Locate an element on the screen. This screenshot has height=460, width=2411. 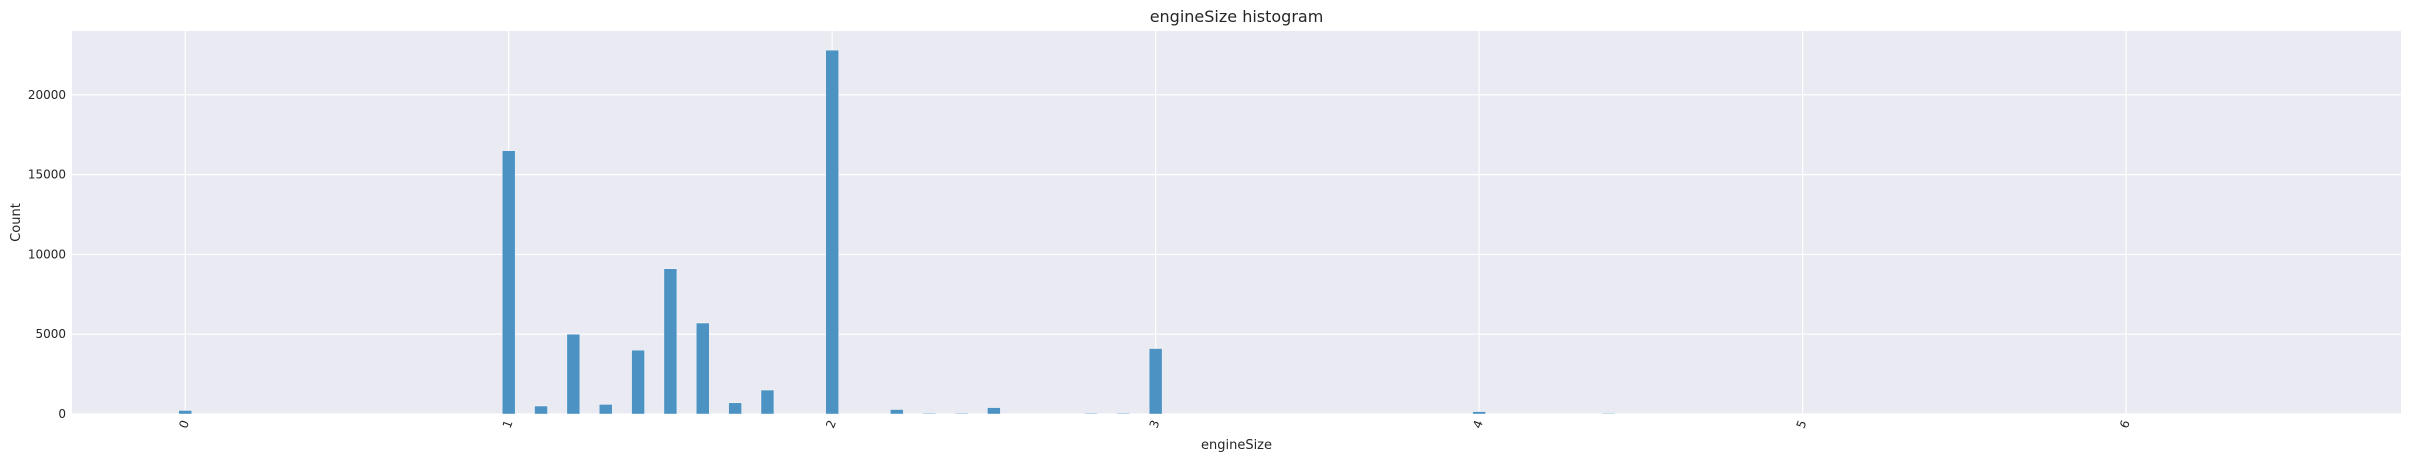
y-tick-label: 0 is located at coordinates (62, 414).